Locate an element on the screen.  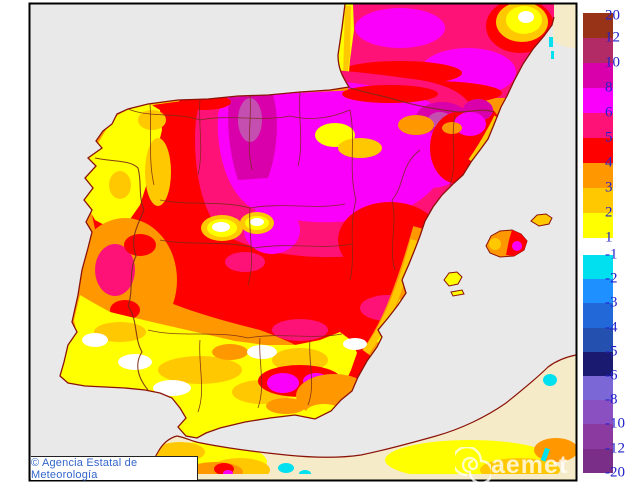
attribution-text: © Agencia Estatal de Meteorología is located at coordinates (84, 468).